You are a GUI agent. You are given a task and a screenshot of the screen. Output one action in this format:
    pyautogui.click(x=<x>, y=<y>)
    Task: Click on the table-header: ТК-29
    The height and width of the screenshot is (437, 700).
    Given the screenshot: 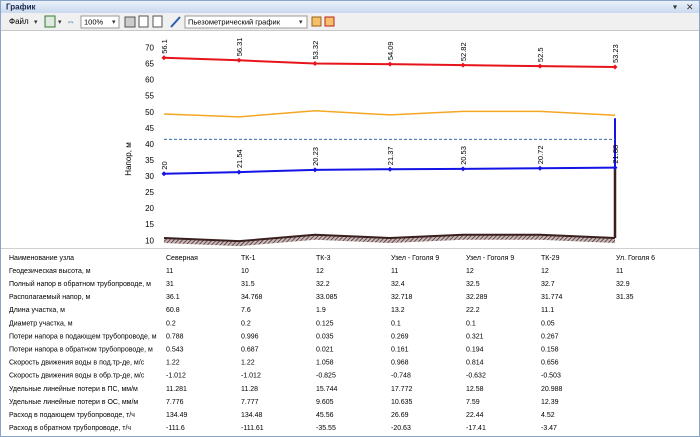 What is the action you would take?
    pyautogui.click(x=550, y=258)
    